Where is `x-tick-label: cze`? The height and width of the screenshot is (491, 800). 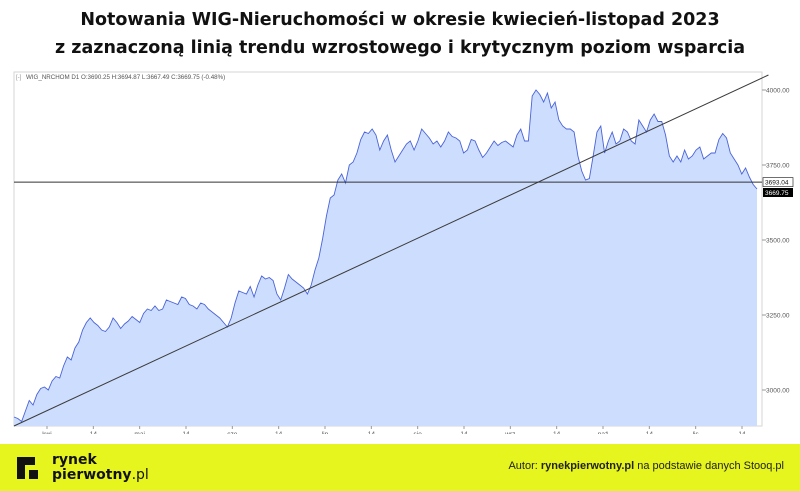
x-tick-label: cze is located at coordinates (232, 432).